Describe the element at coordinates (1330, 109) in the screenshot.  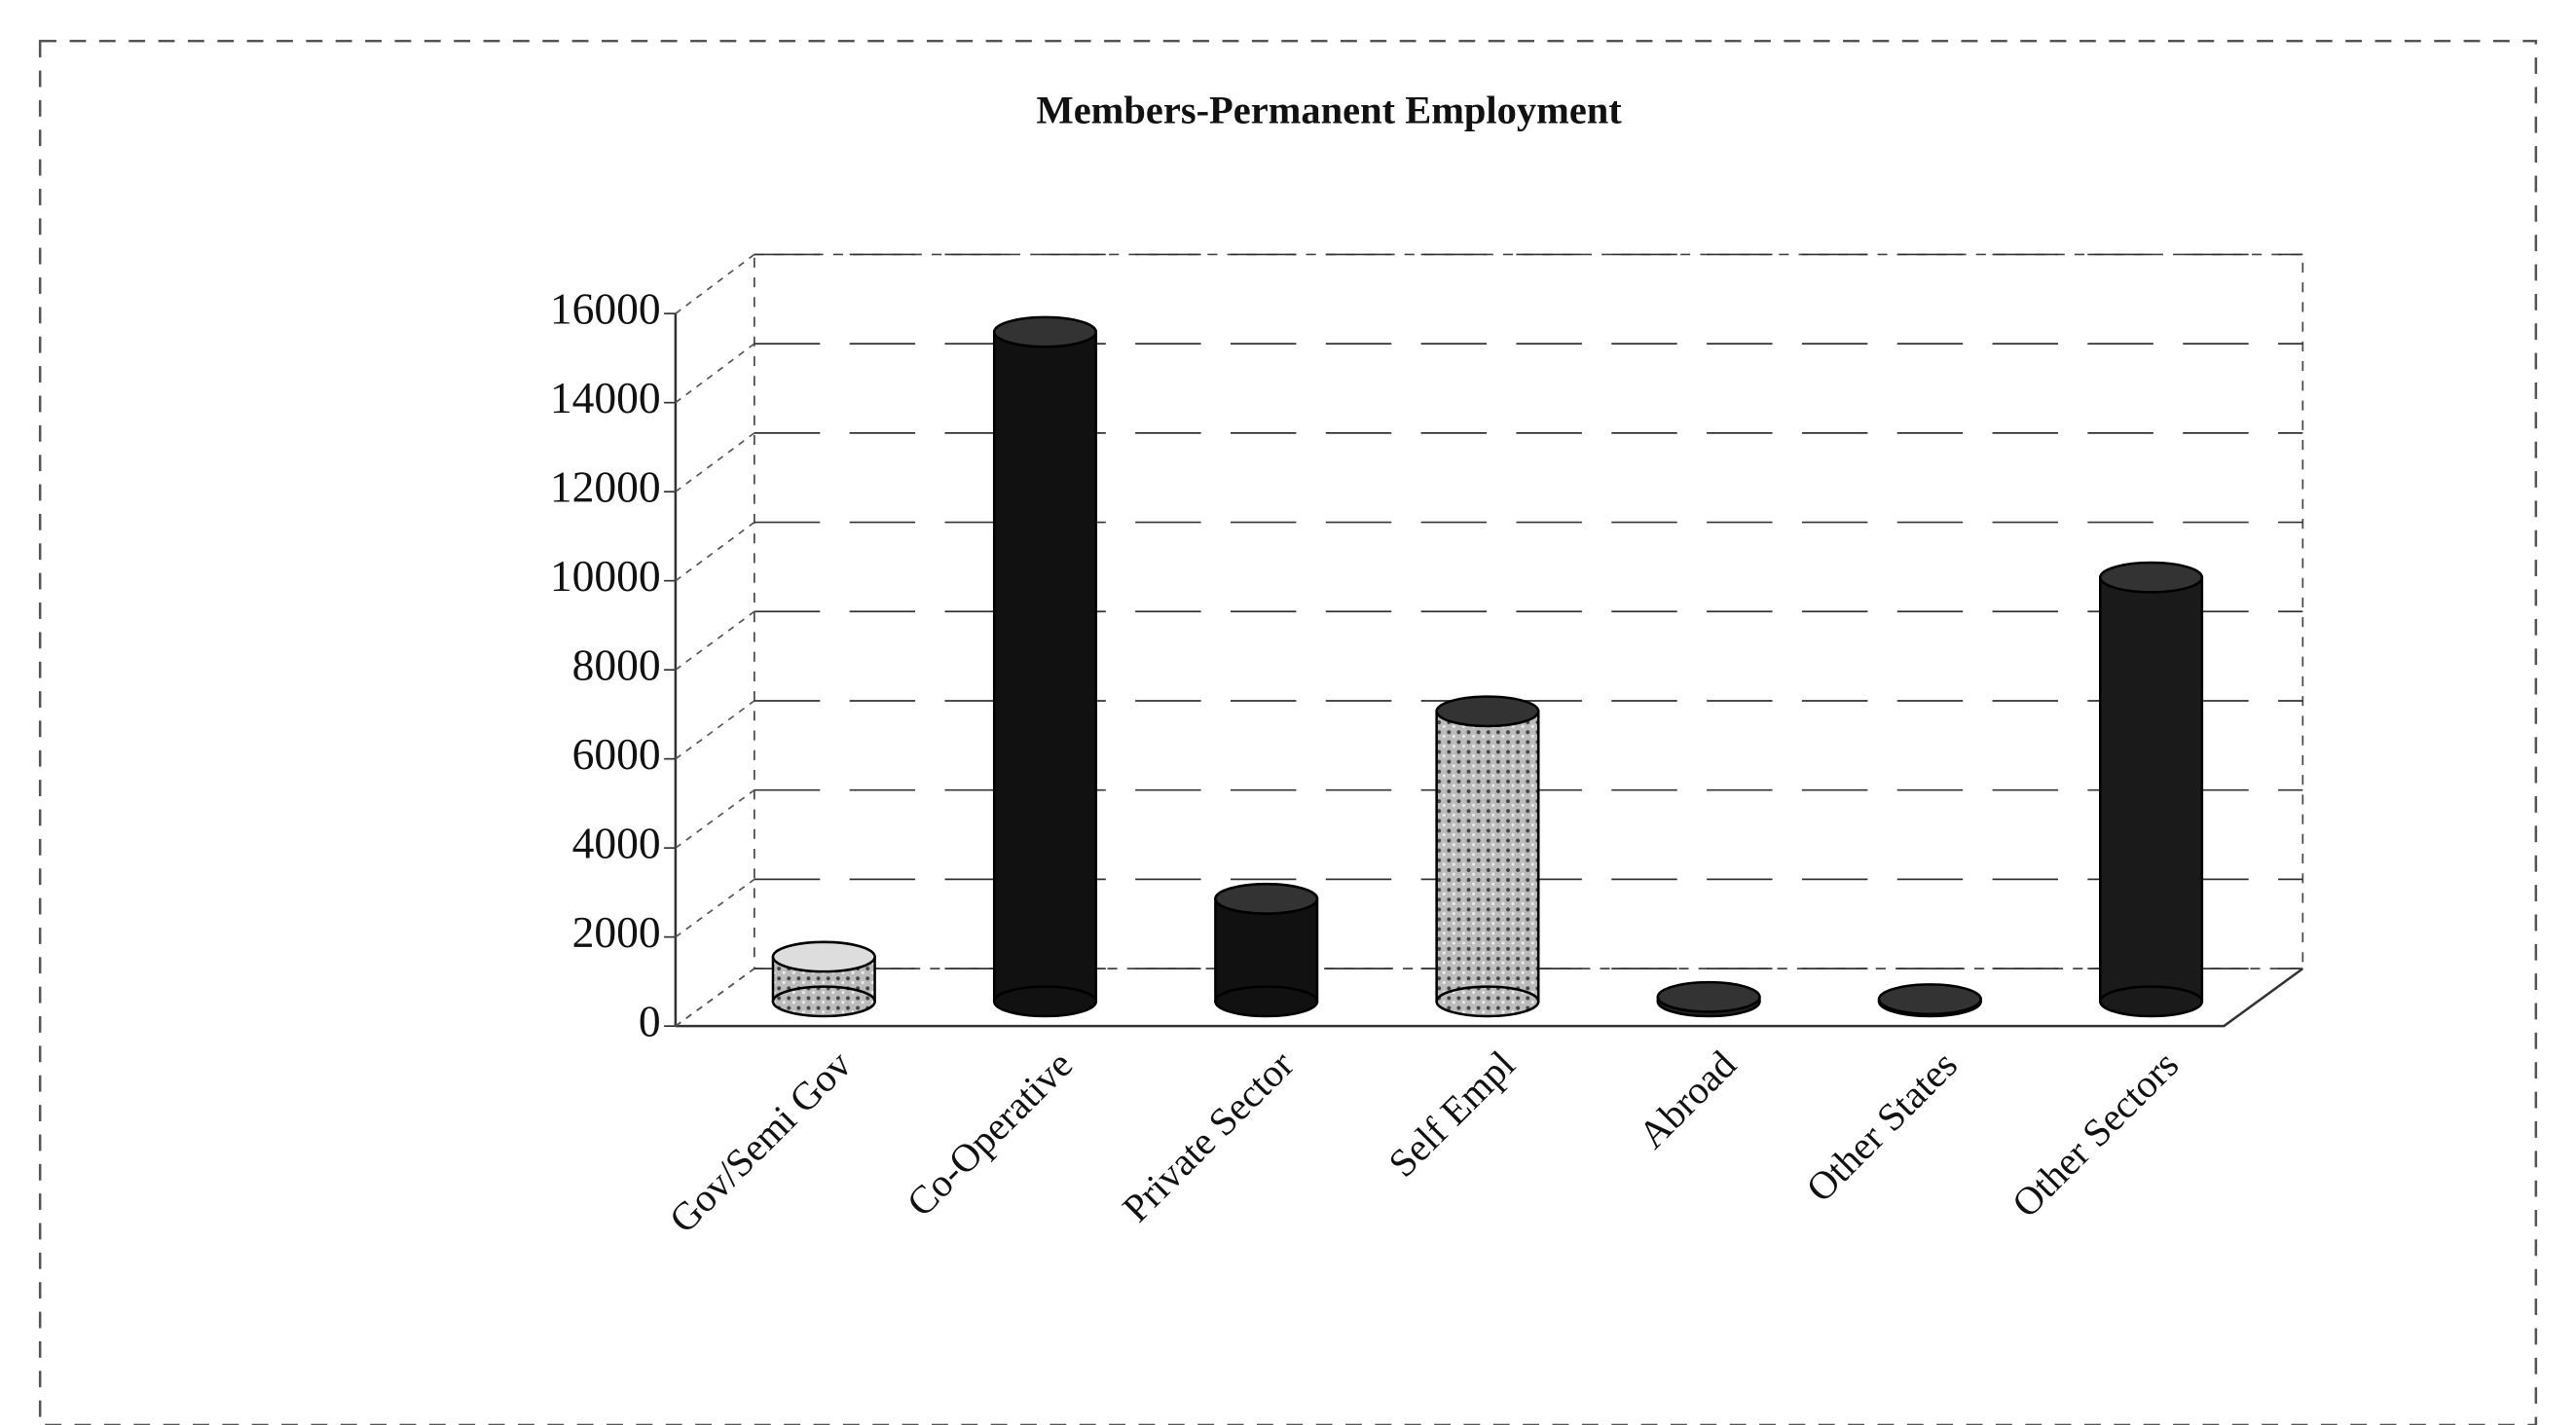
I see `chart-title: Members-Permanent Employment` at that location.